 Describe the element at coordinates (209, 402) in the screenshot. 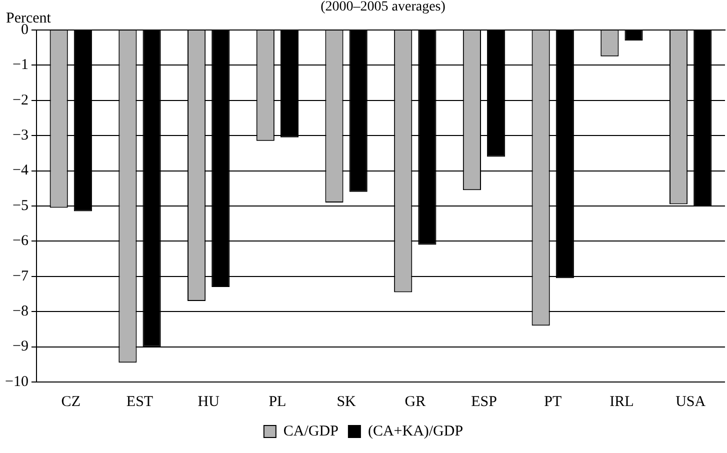

I see `x-tick-label: HU` at that location.